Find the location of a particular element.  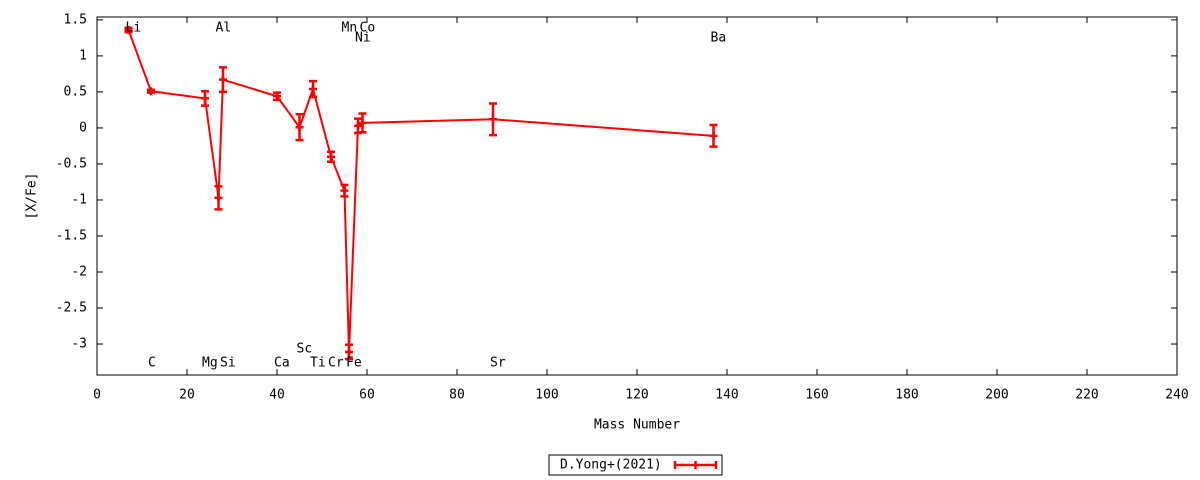

x-tick-label: 240 is located at coordinates (1176, 395).